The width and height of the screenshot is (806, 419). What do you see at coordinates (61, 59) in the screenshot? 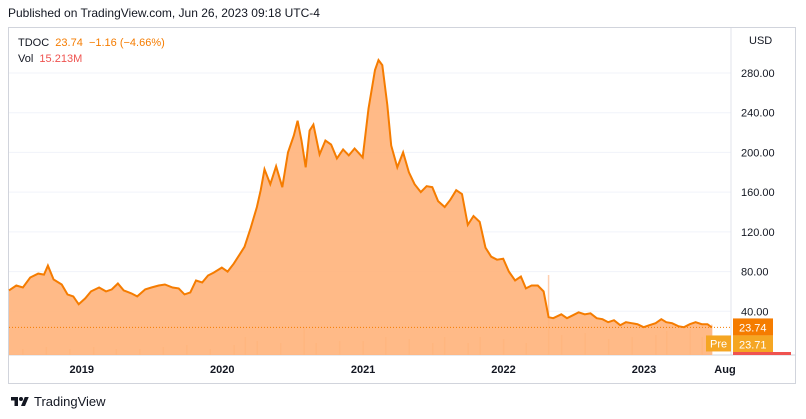
I see `legend-vol-value: 15.213M` at bounding box center [61, 59].